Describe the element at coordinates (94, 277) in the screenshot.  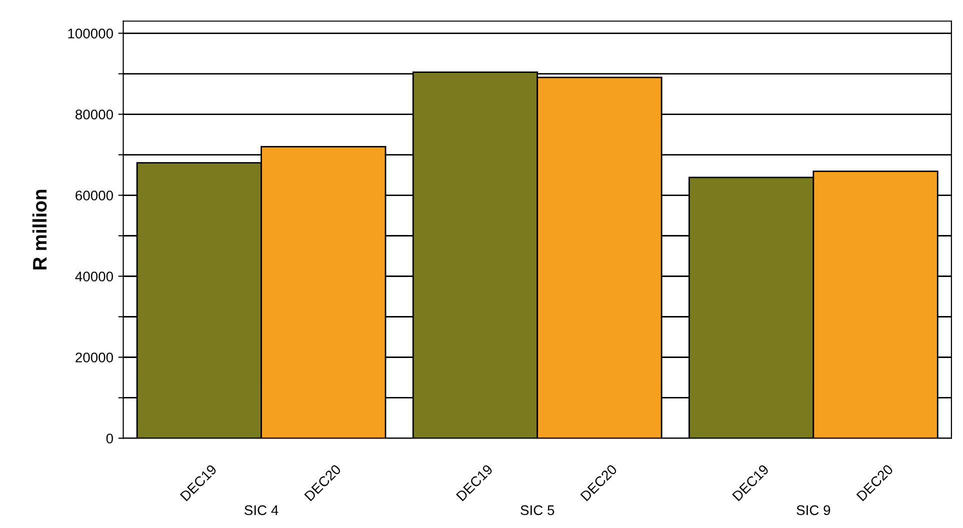
I see `y-tick-label: 40000` at that location.